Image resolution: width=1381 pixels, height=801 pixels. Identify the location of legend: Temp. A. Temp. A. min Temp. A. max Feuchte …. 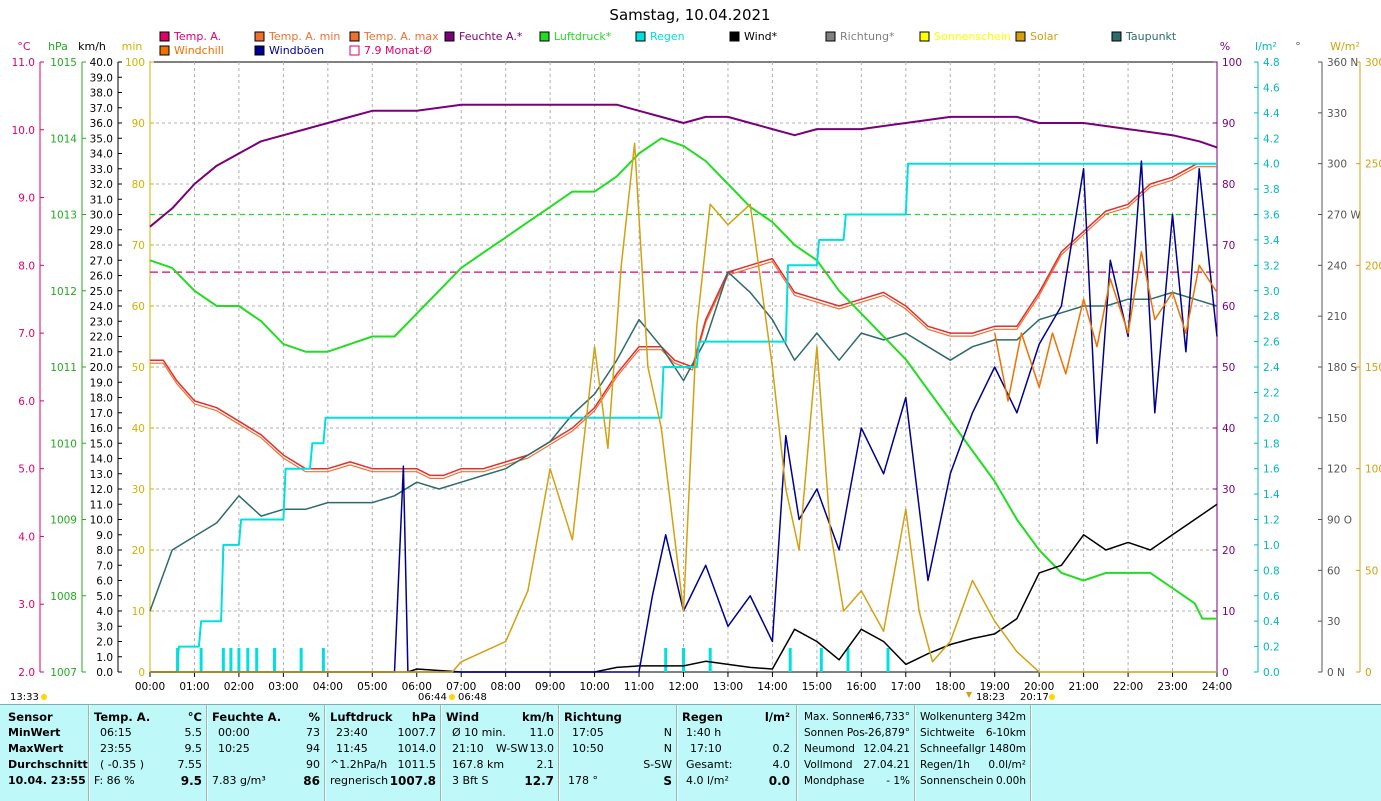
(668, 43).